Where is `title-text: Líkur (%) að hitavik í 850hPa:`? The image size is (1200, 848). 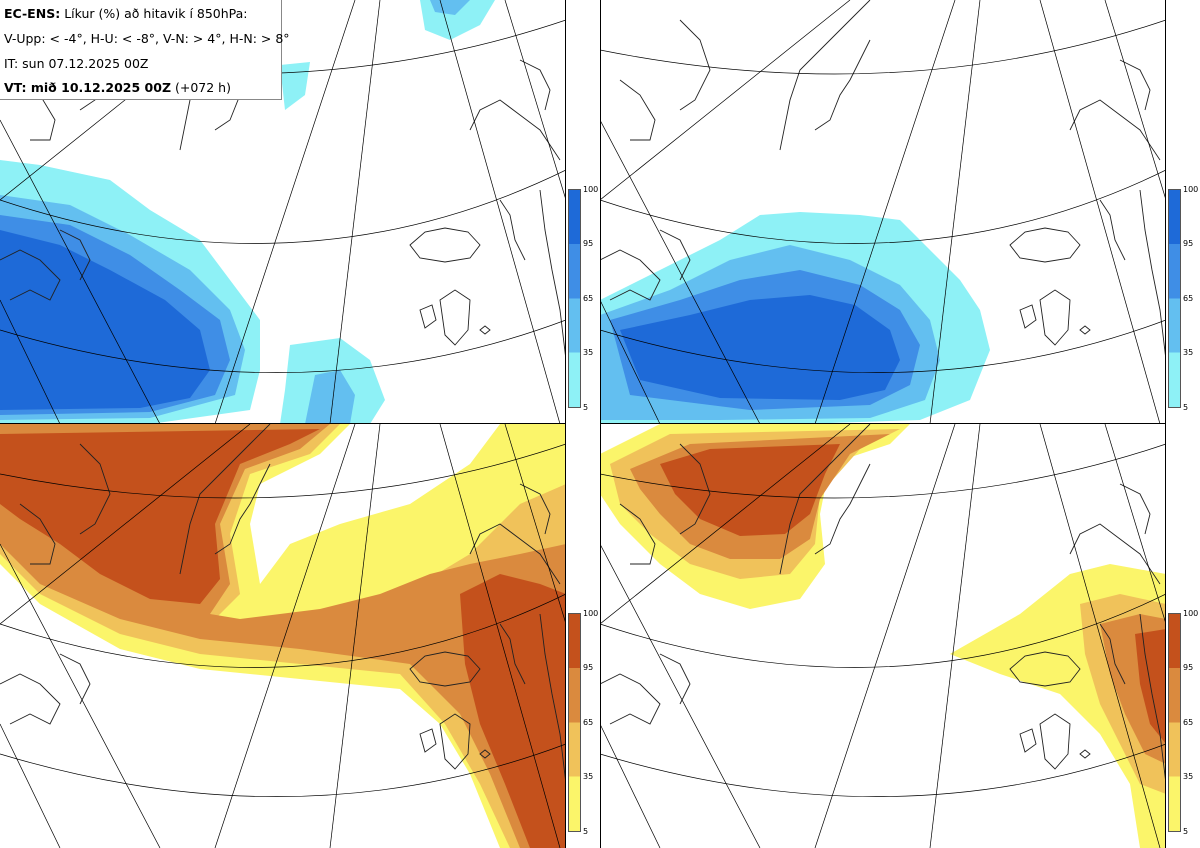
title-text: Líkur (%) að hitavik í 850hPa: is located at coordinates (156, 13).